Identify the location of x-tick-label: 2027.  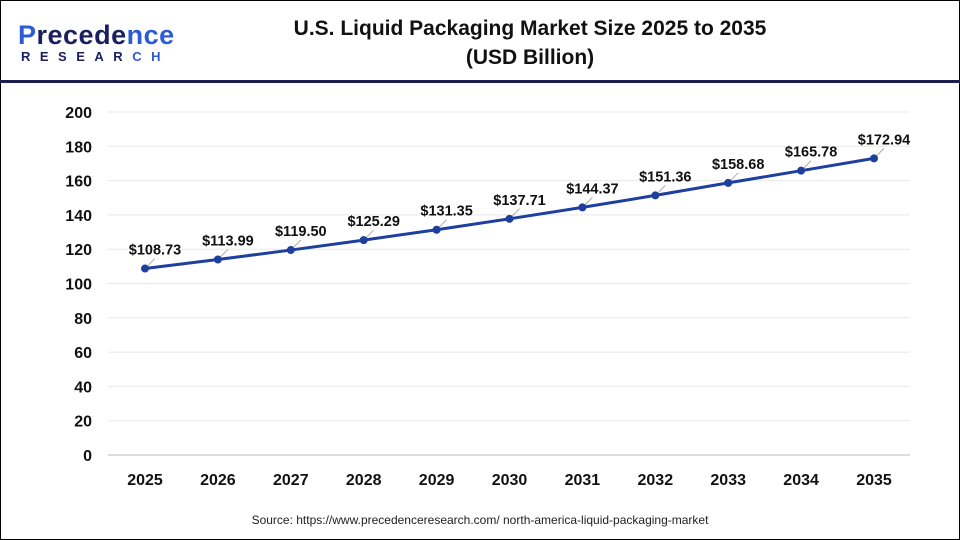
(291, 480).